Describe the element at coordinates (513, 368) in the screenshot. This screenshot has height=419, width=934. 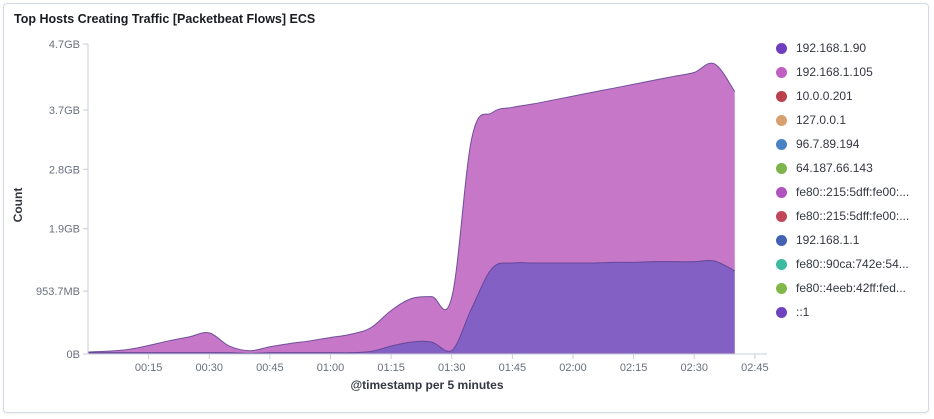
I see `x-tick-label: 01:45` at that location.